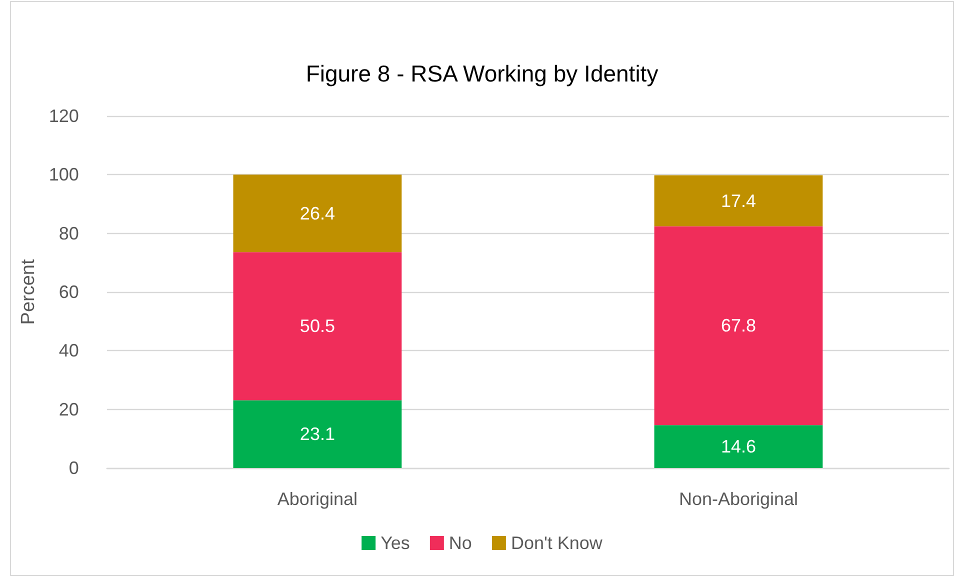  Describe the element at coordinates (73, 468) in the screenshot. I see `y-tick-label: 0` at that location.